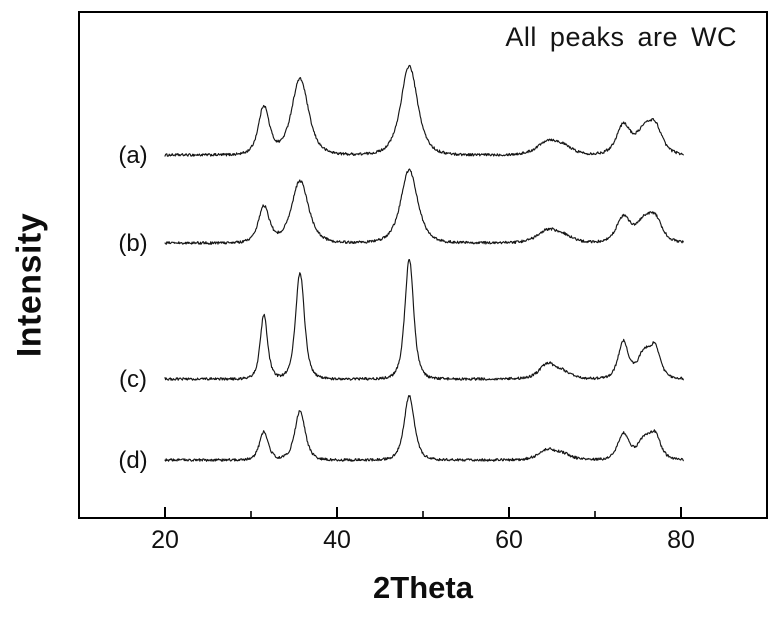 This screenshot has width=780, height=622. I want to click on series-curve-d, so click(424, 428).